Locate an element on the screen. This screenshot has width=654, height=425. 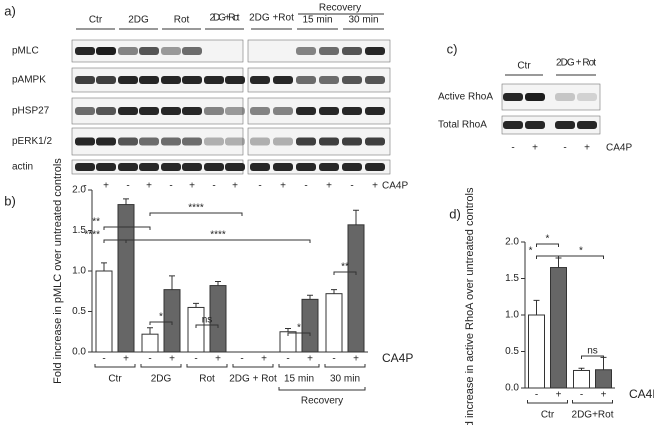
significance-label: **** is located at coordinates (218, 235).